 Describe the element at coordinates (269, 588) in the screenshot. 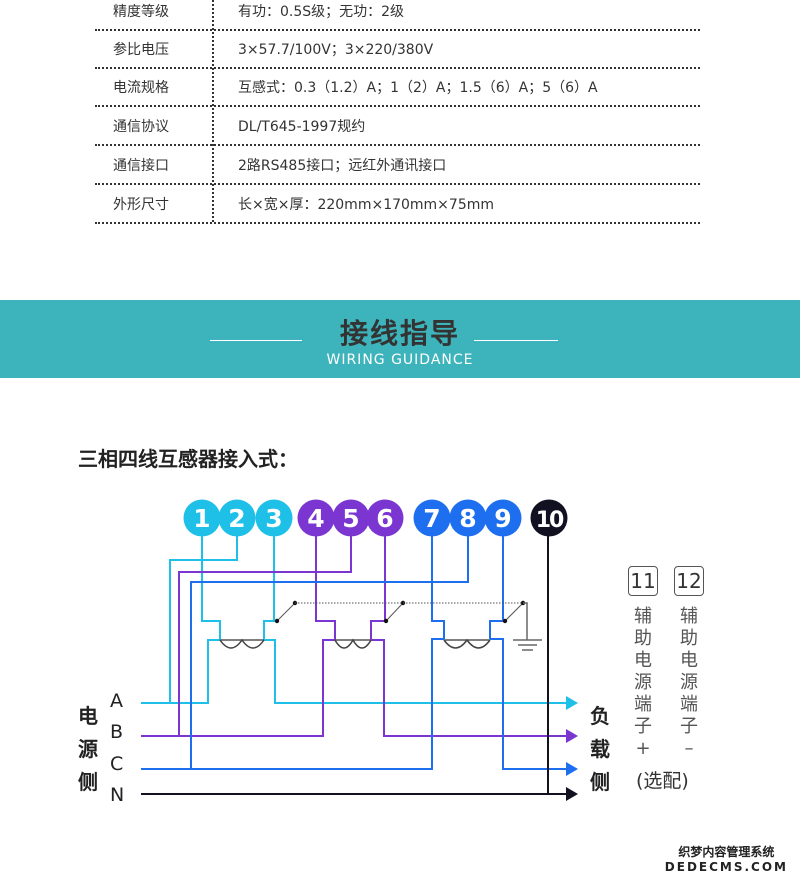

I see `terminal-3-wire` at that location.